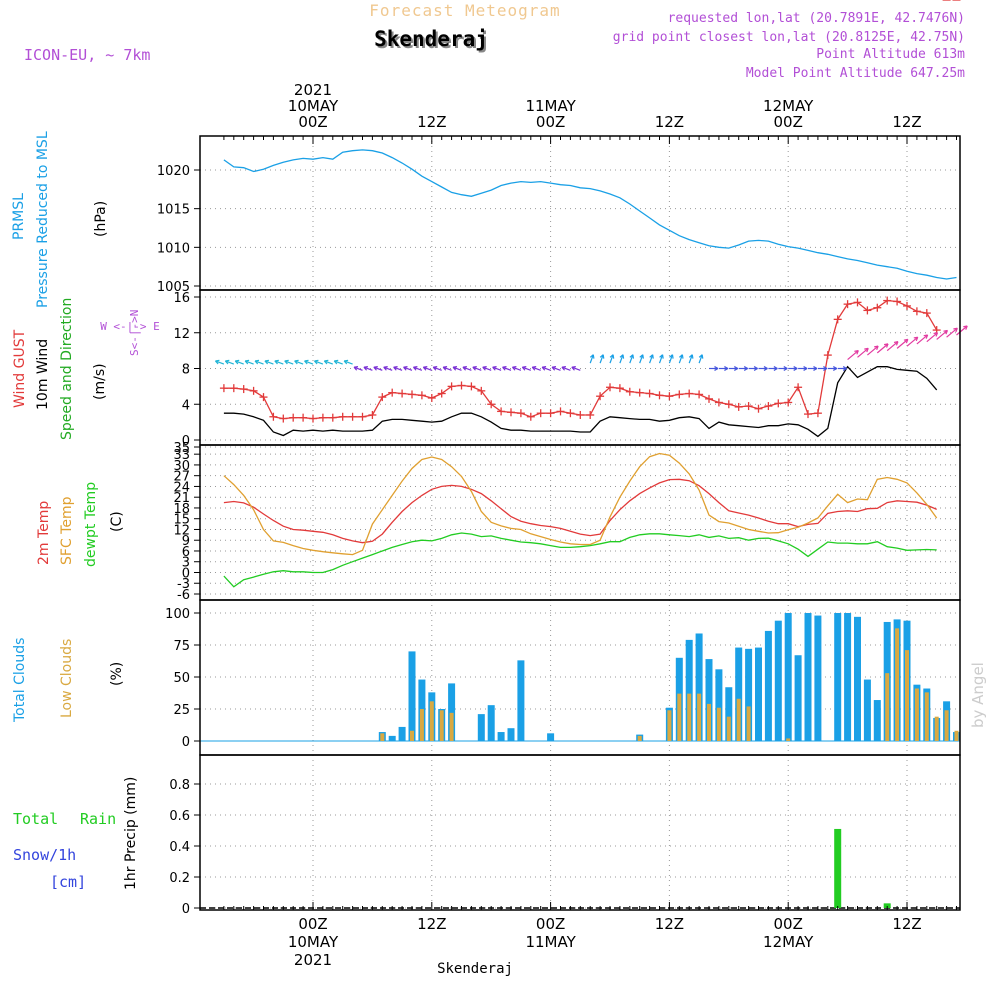  What do you see at coordinates (67, 678) in the screenshot?
I see `clouds-label-low: Low Clouds` at bounding box center [67, 678].